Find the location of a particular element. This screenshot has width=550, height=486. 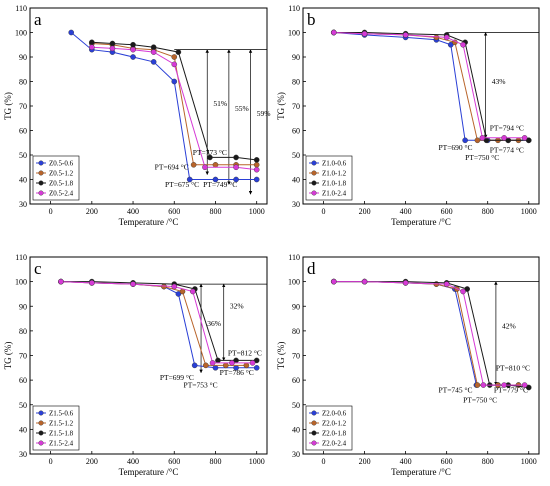

legend: Z2.0-0.6 Z2.0-1.2 Z2.0-1.8 Z2.0-2.4 is located at coordinates (329, 428).